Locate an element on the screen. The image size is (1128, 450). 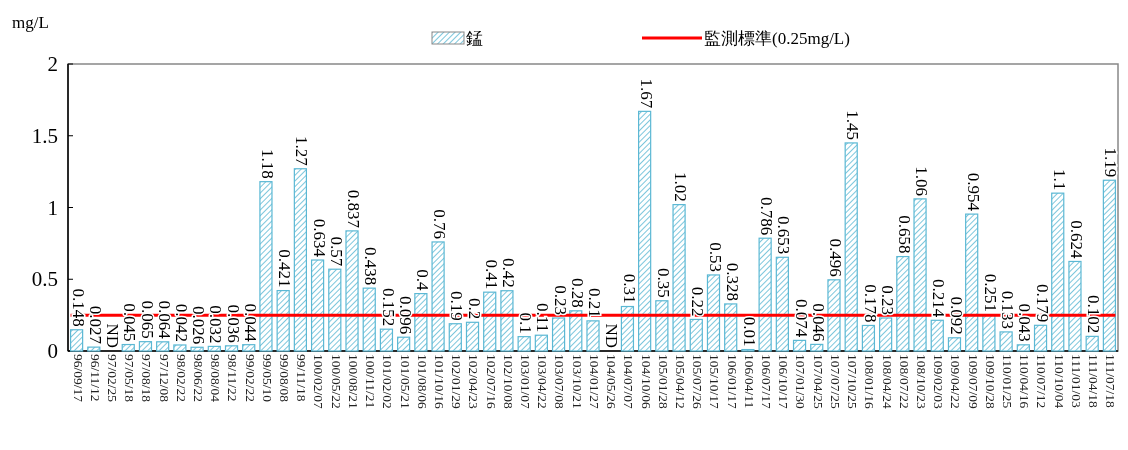
data-label: 0.251 is located at coordinates (990, 292).